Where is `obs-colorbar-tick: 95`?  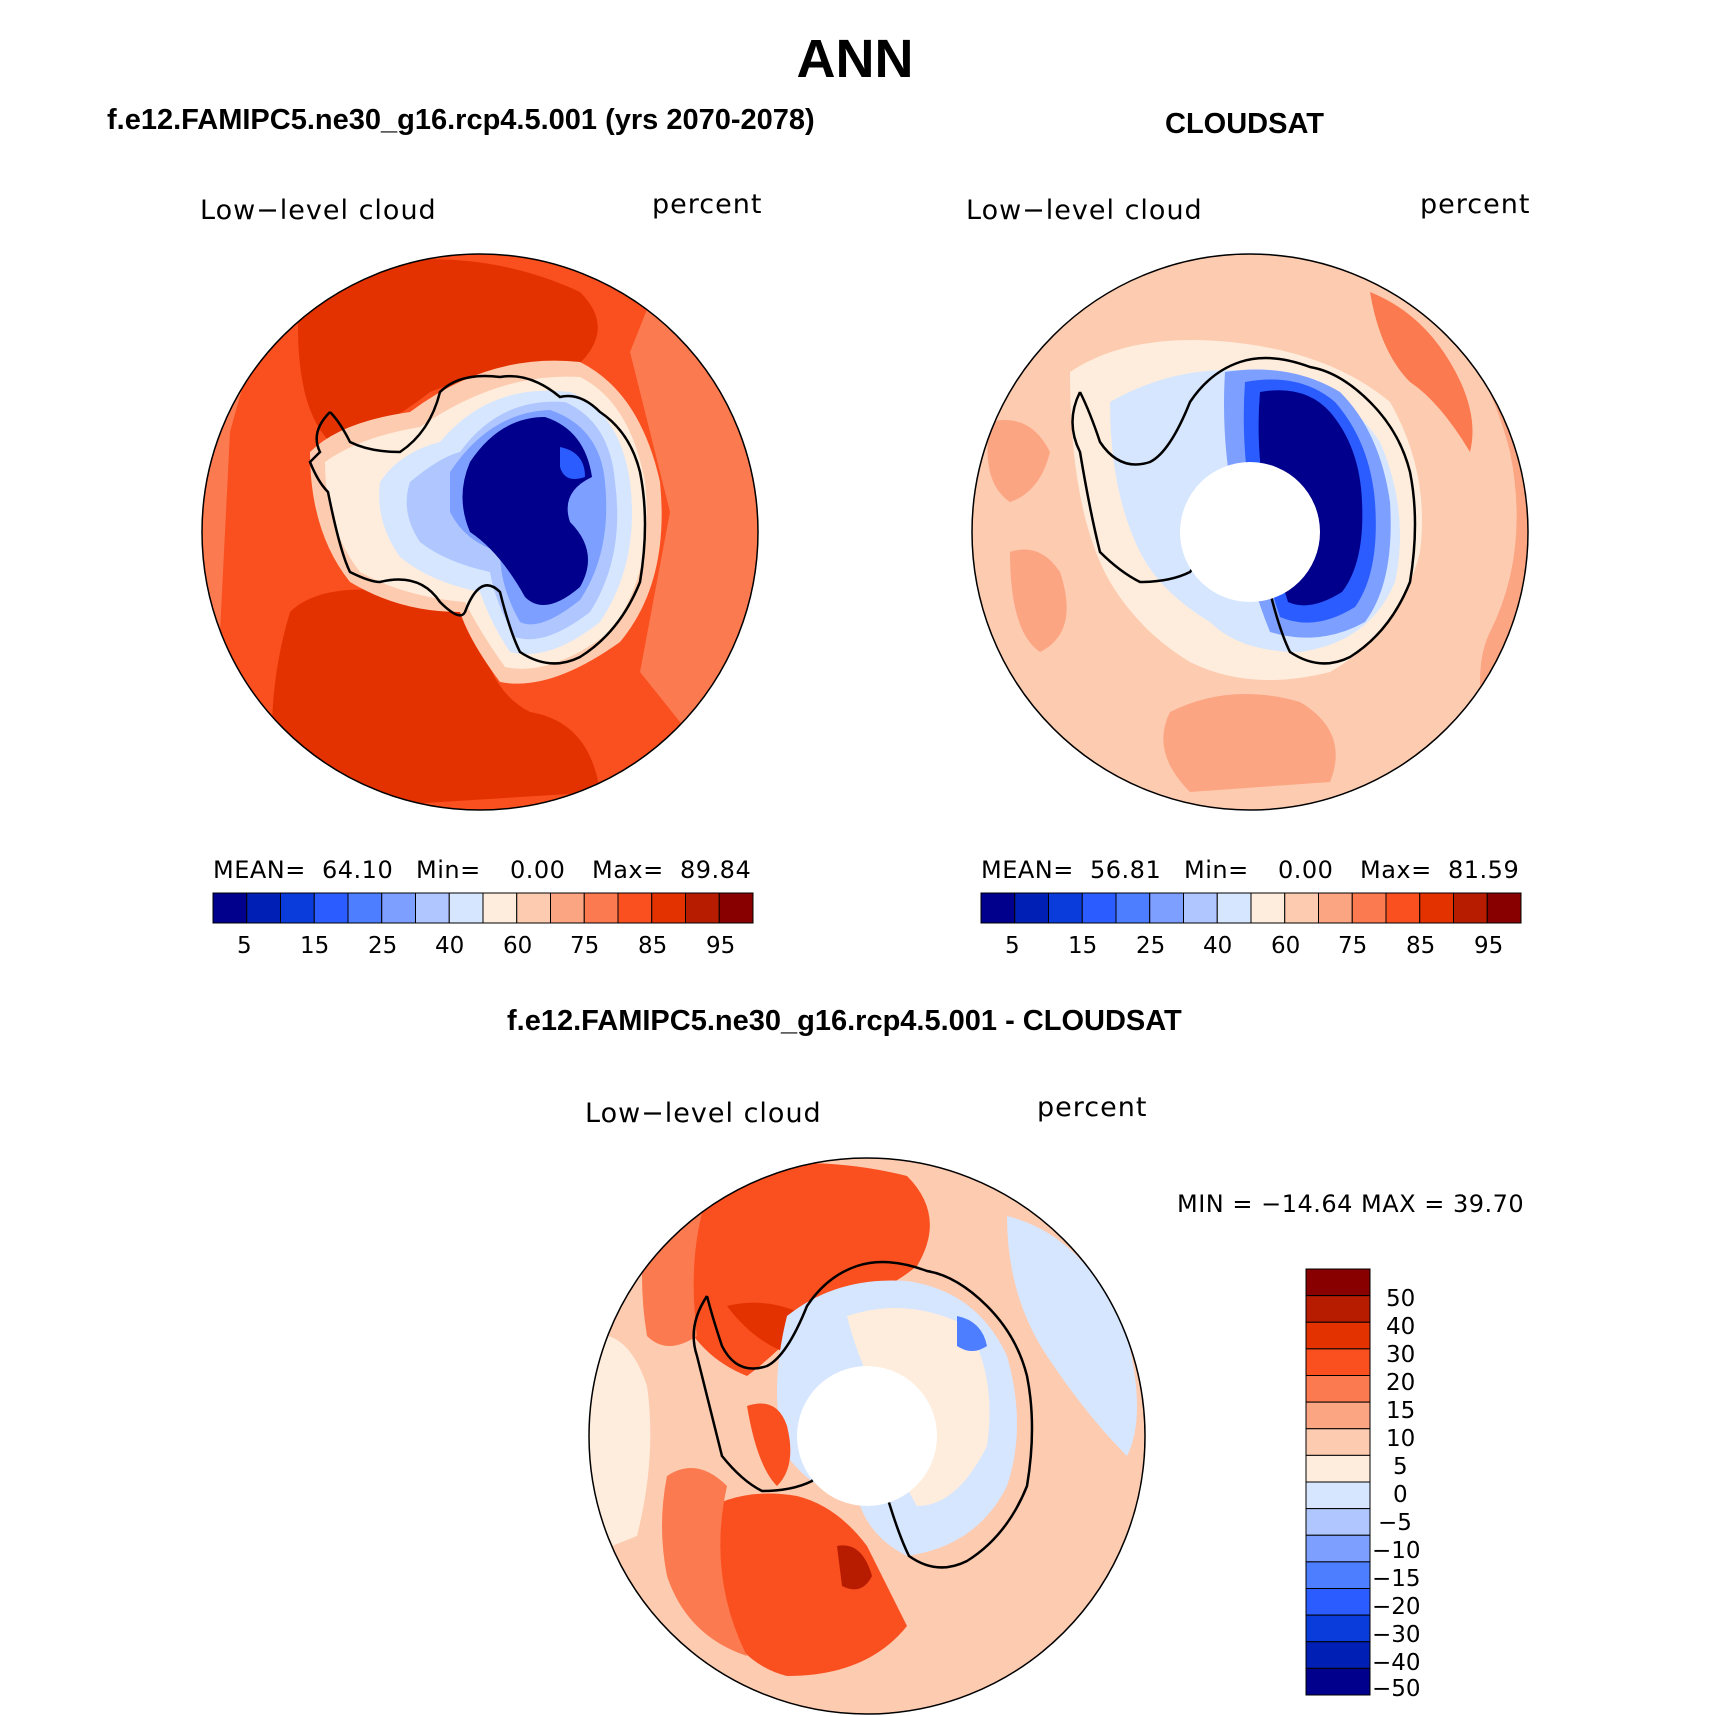
obs-colorbar-tick: 95 is located at coordinates (1489, 946).